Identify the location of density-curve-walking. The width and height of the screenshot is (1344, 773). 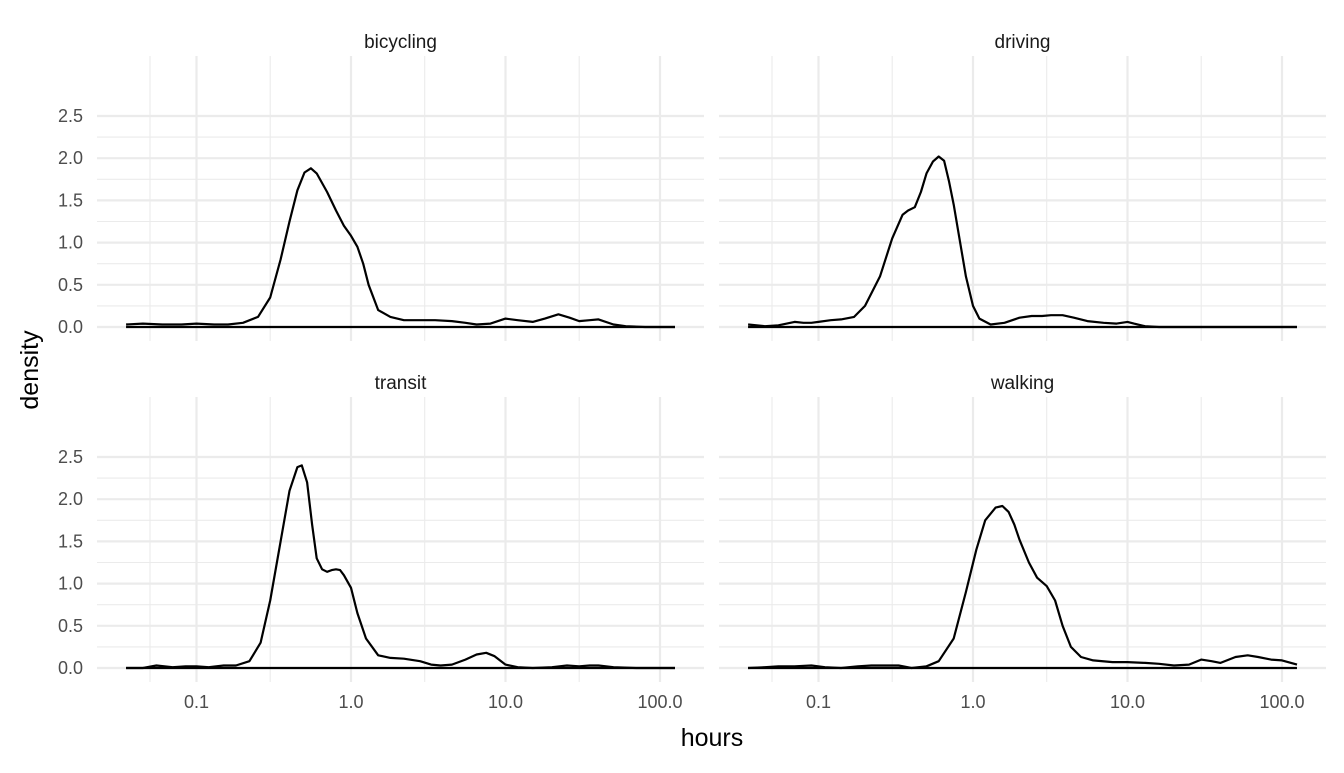
(1023, 587).